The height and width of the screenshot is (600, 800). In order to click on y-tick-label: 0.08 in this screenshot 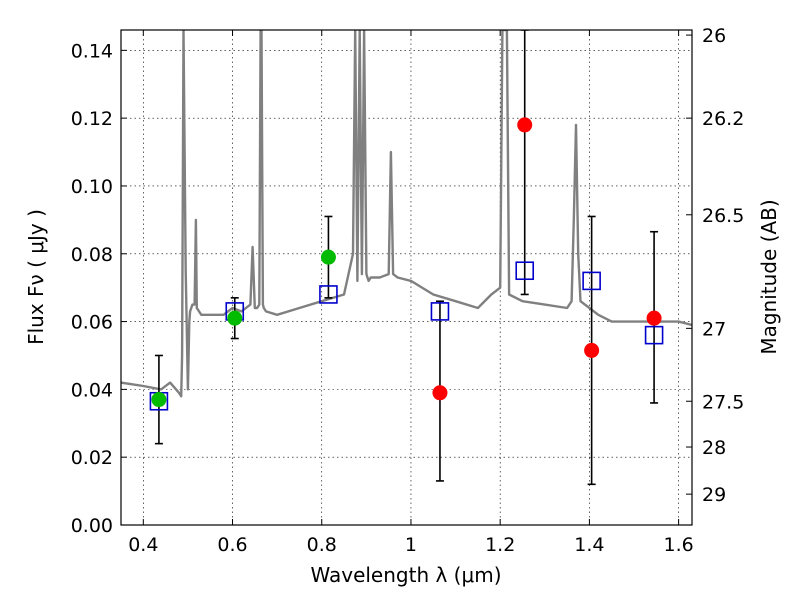, I will do `click(92, 255)`.